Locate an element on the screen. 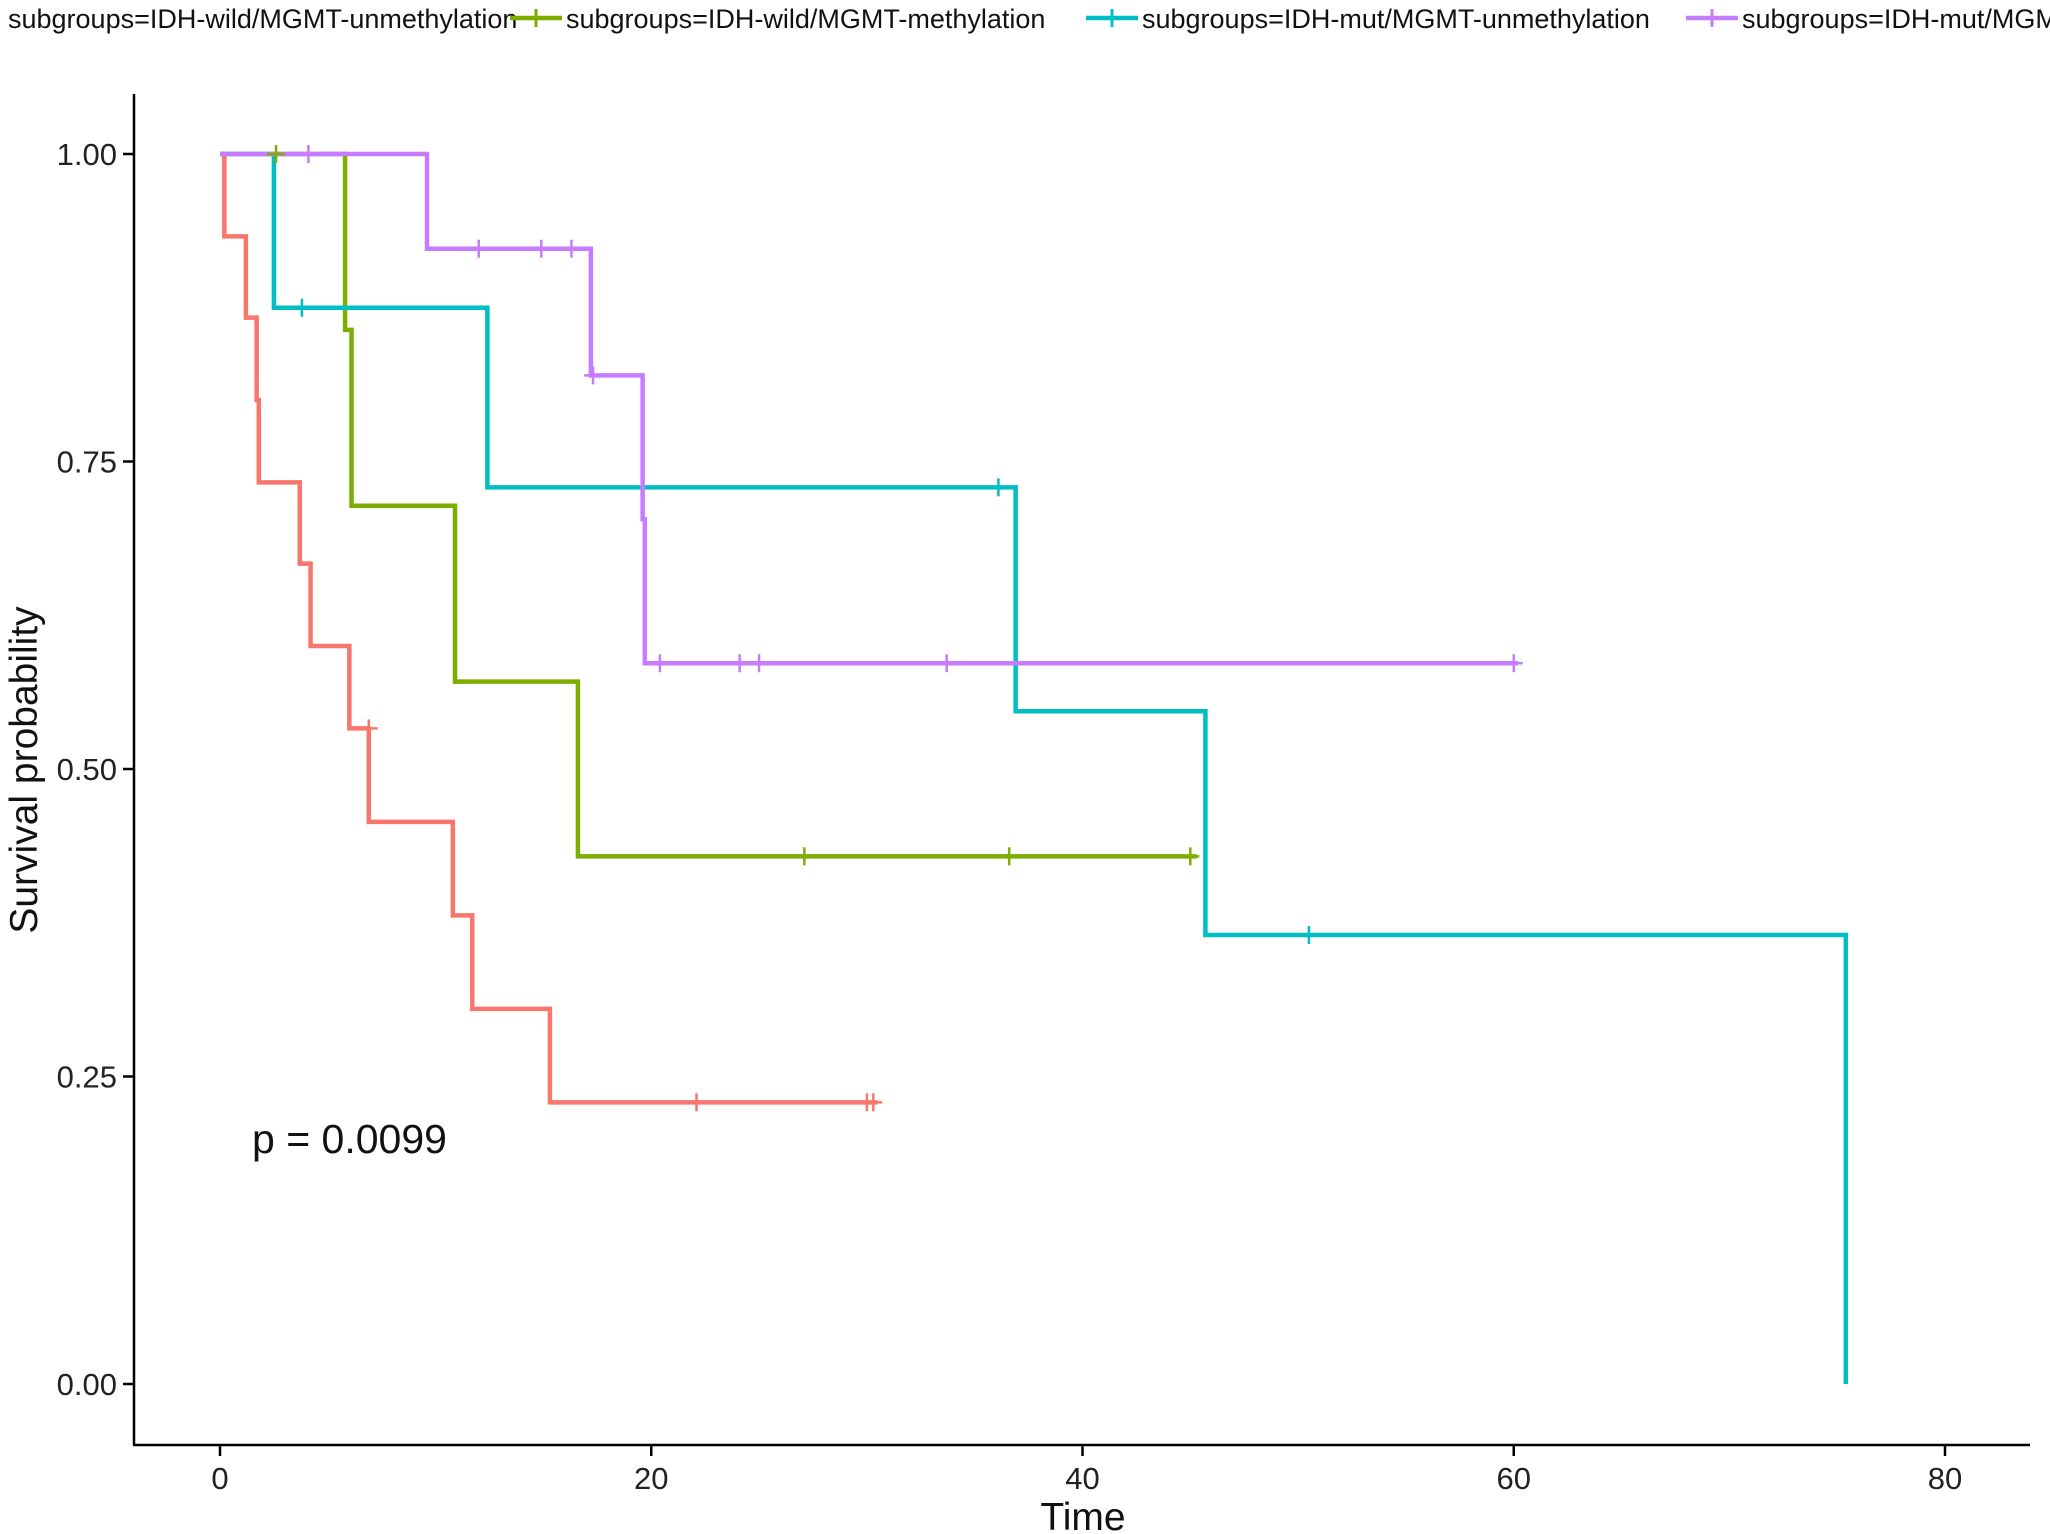  legend-item-2: subgroups=IDH-wild/MGMT-methylation is located at coordinates (777, 19).